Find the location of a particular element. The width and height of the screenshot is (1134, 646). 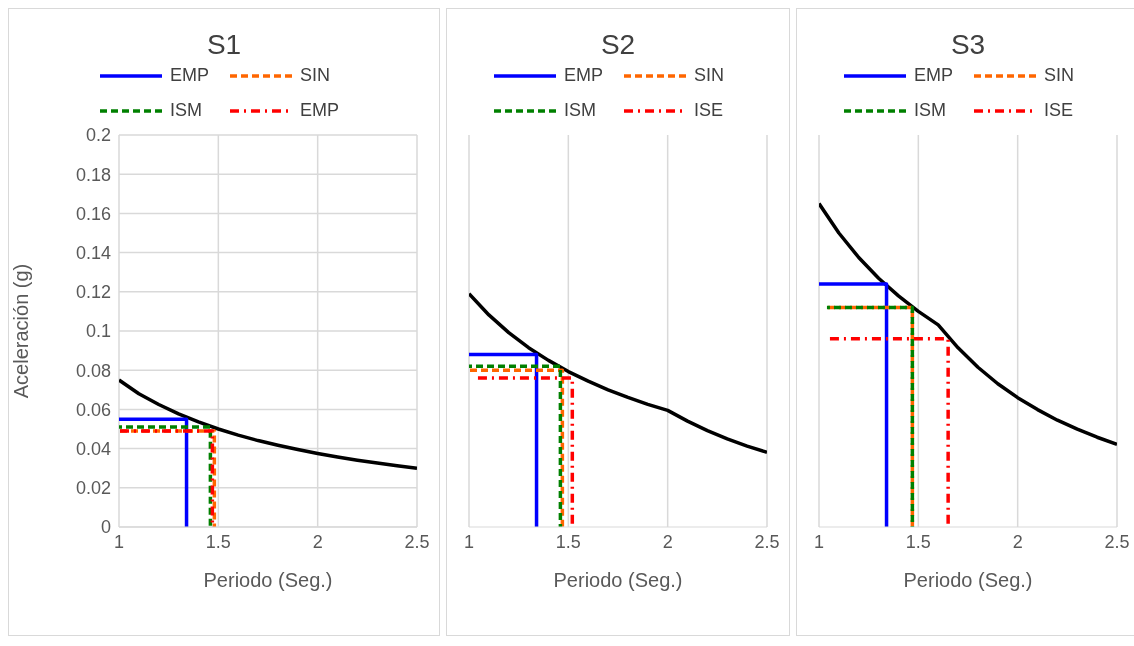

y-tick-label: 0.14 is located at coordinates (93, 252).